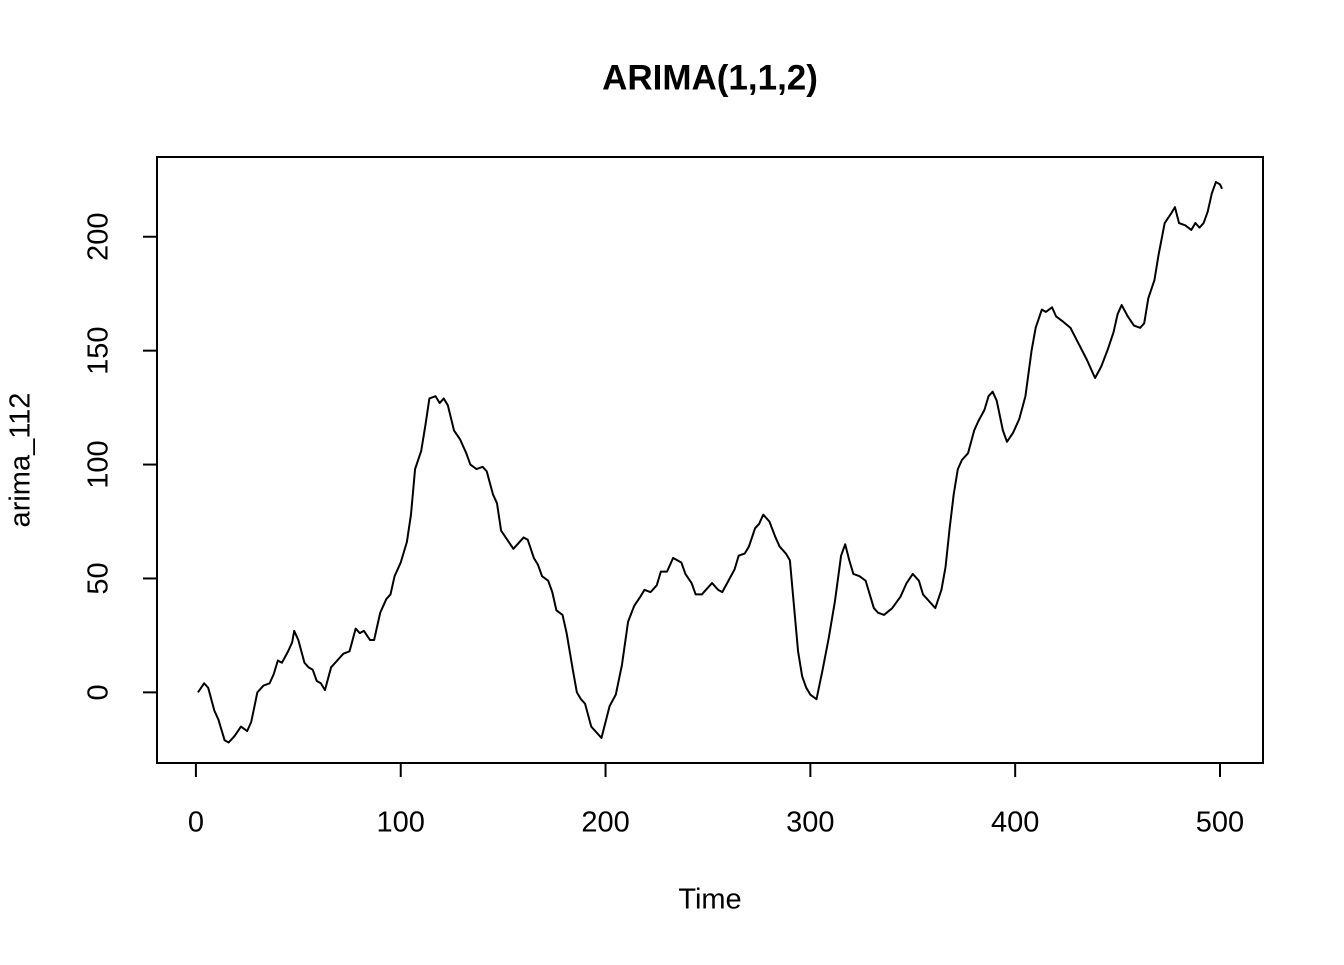 Image resolution: width=1344 pixels, height=965 pixels. Describe the element at coordinates (99, 464) in the screenshot. I see `y-tick-label: 100` at that location.